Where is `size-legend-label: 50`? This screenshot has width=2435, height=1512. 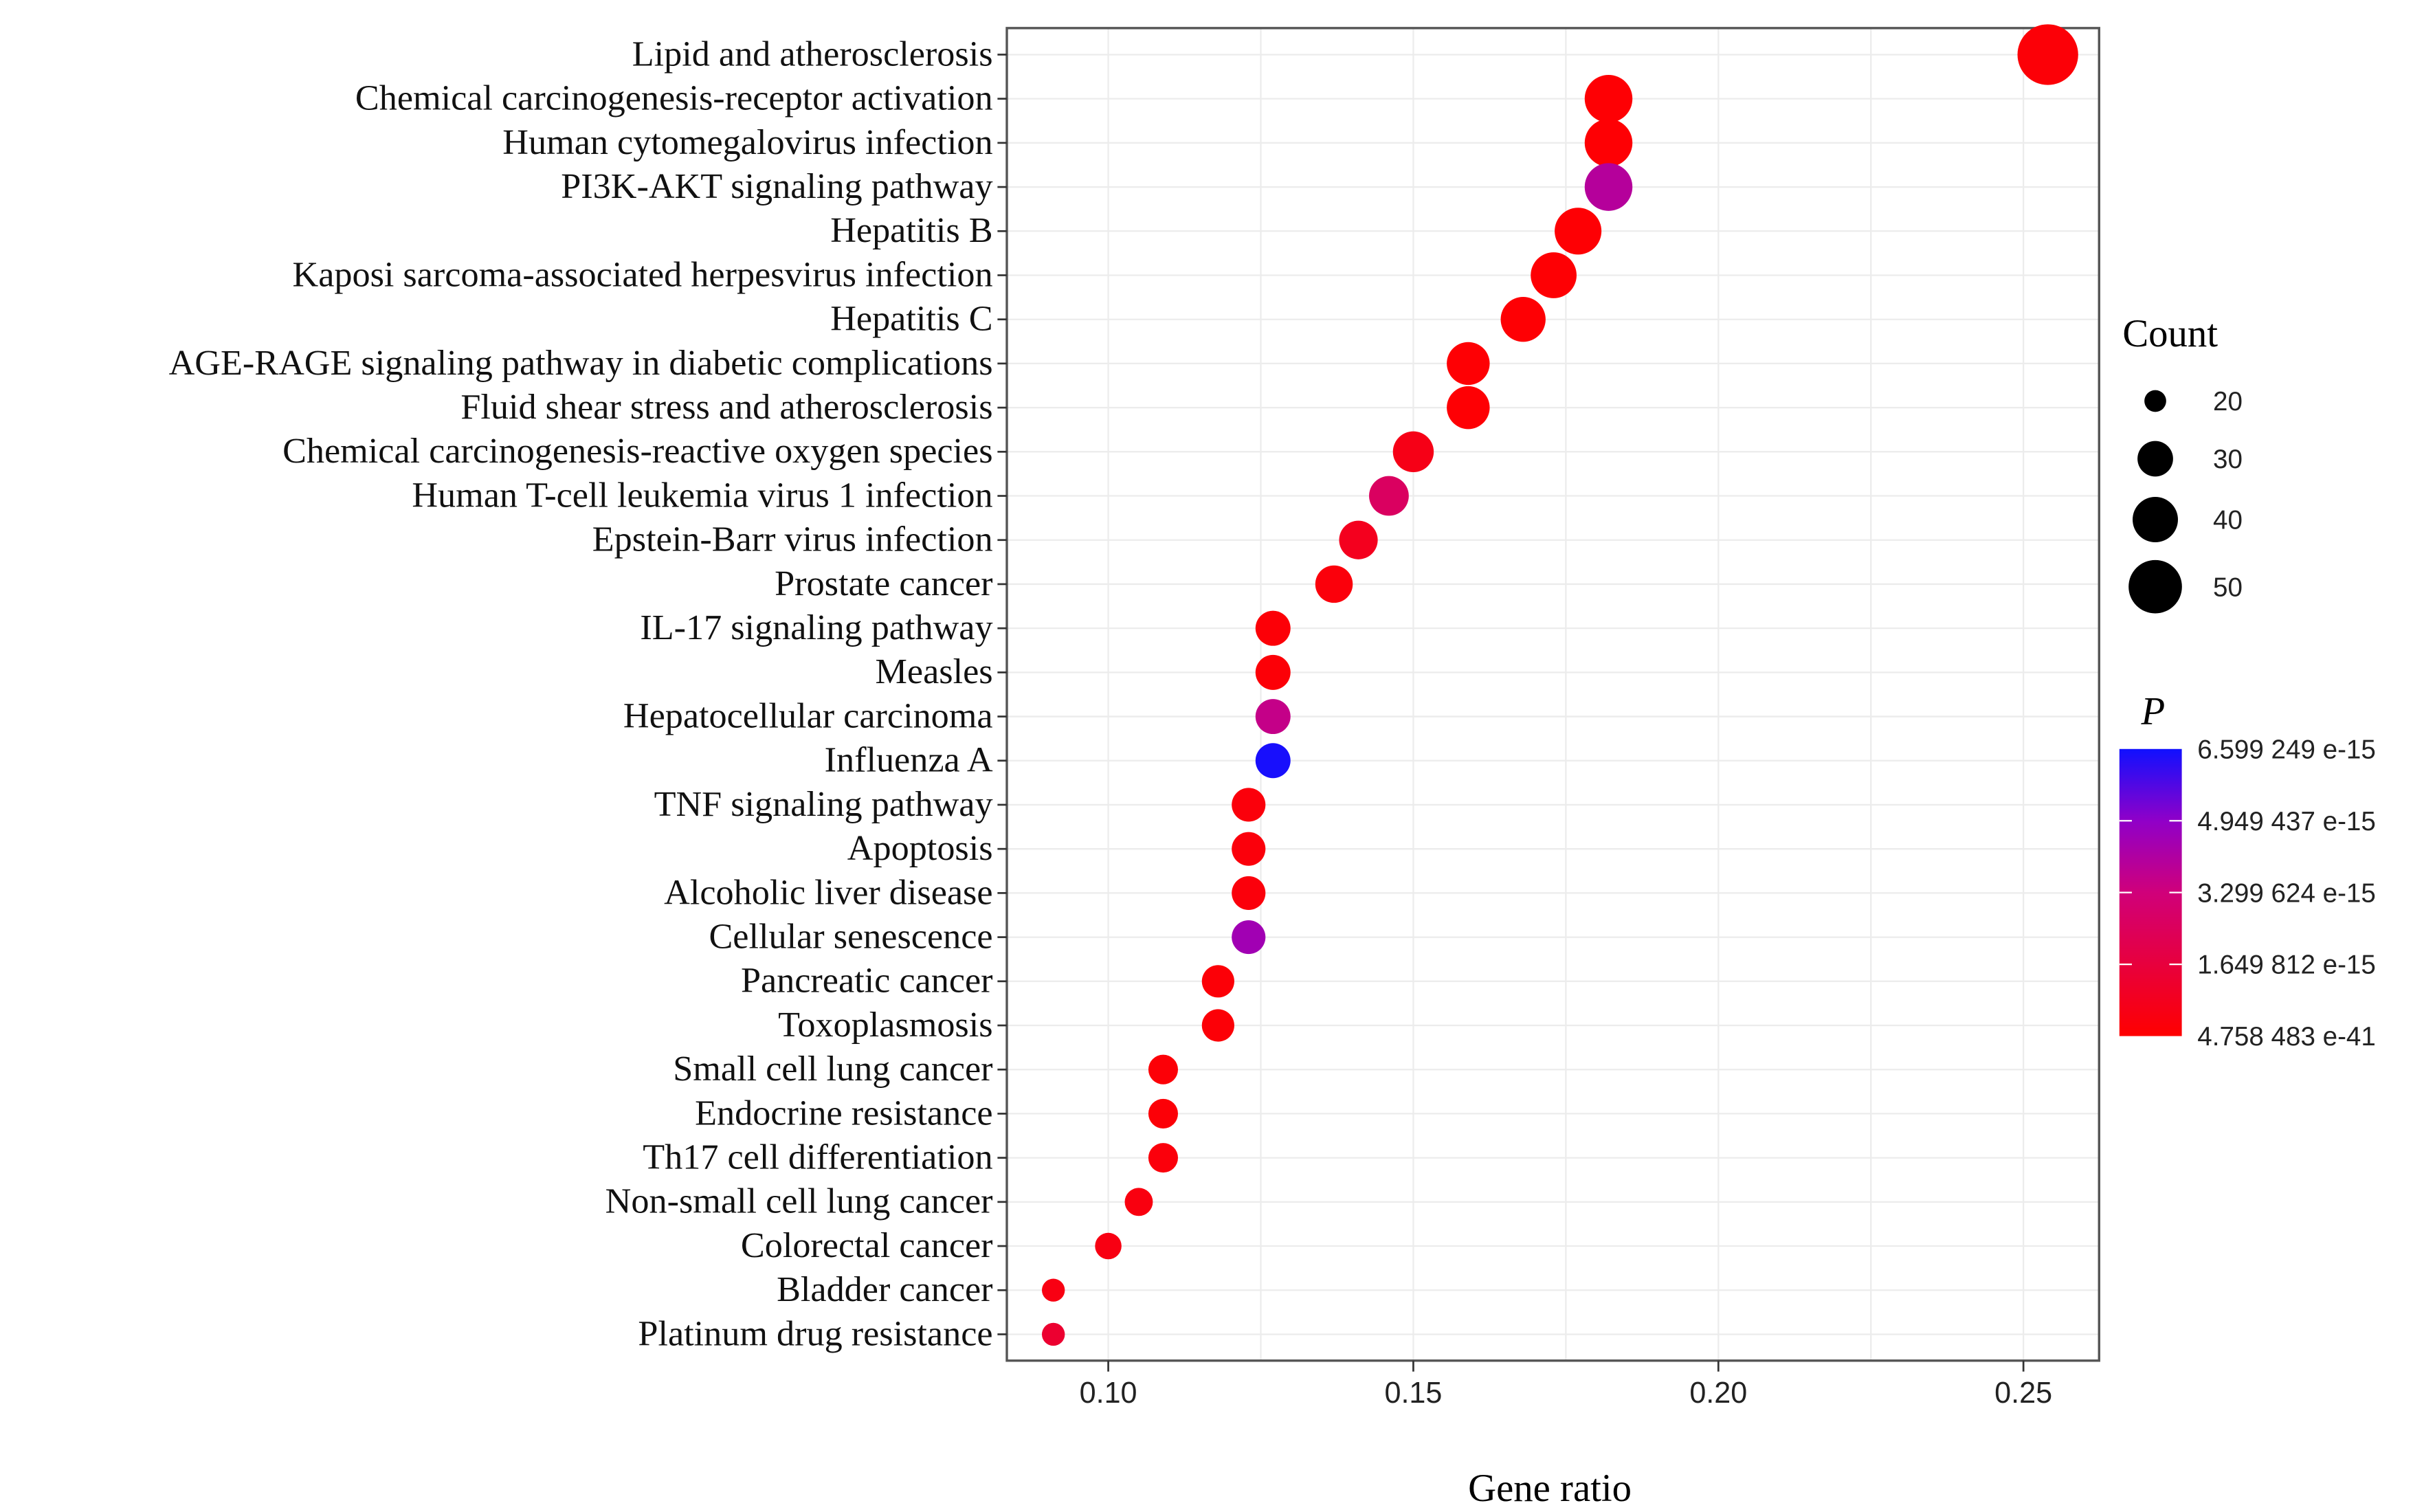
size-legend-label: 50 is located at coordinates (2228, 587).